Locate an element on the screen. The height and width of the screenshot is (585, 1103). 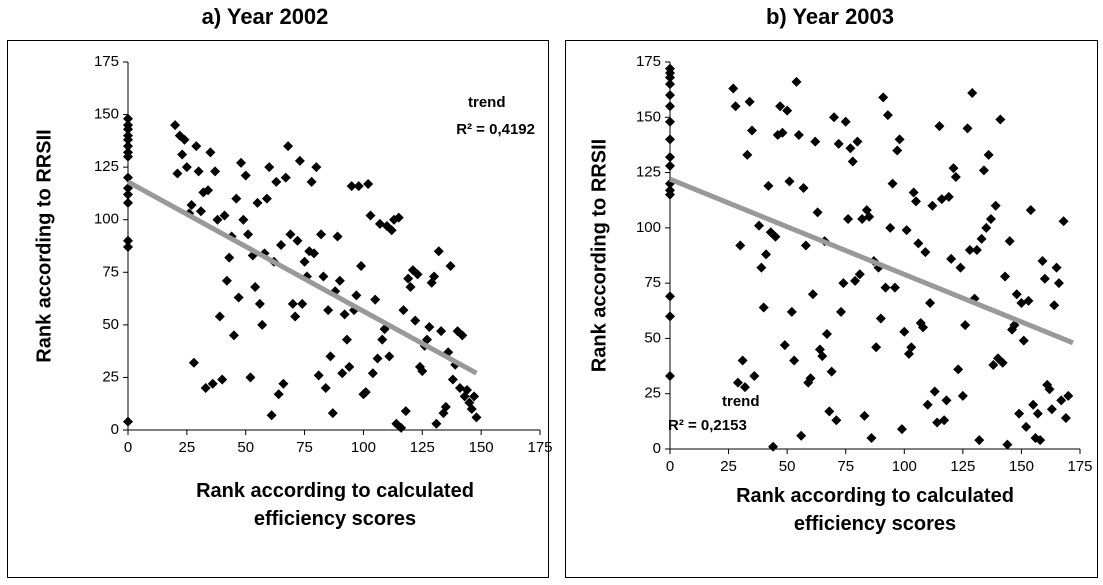
x-tick-label: 0 is located at coordinates (128, 447).